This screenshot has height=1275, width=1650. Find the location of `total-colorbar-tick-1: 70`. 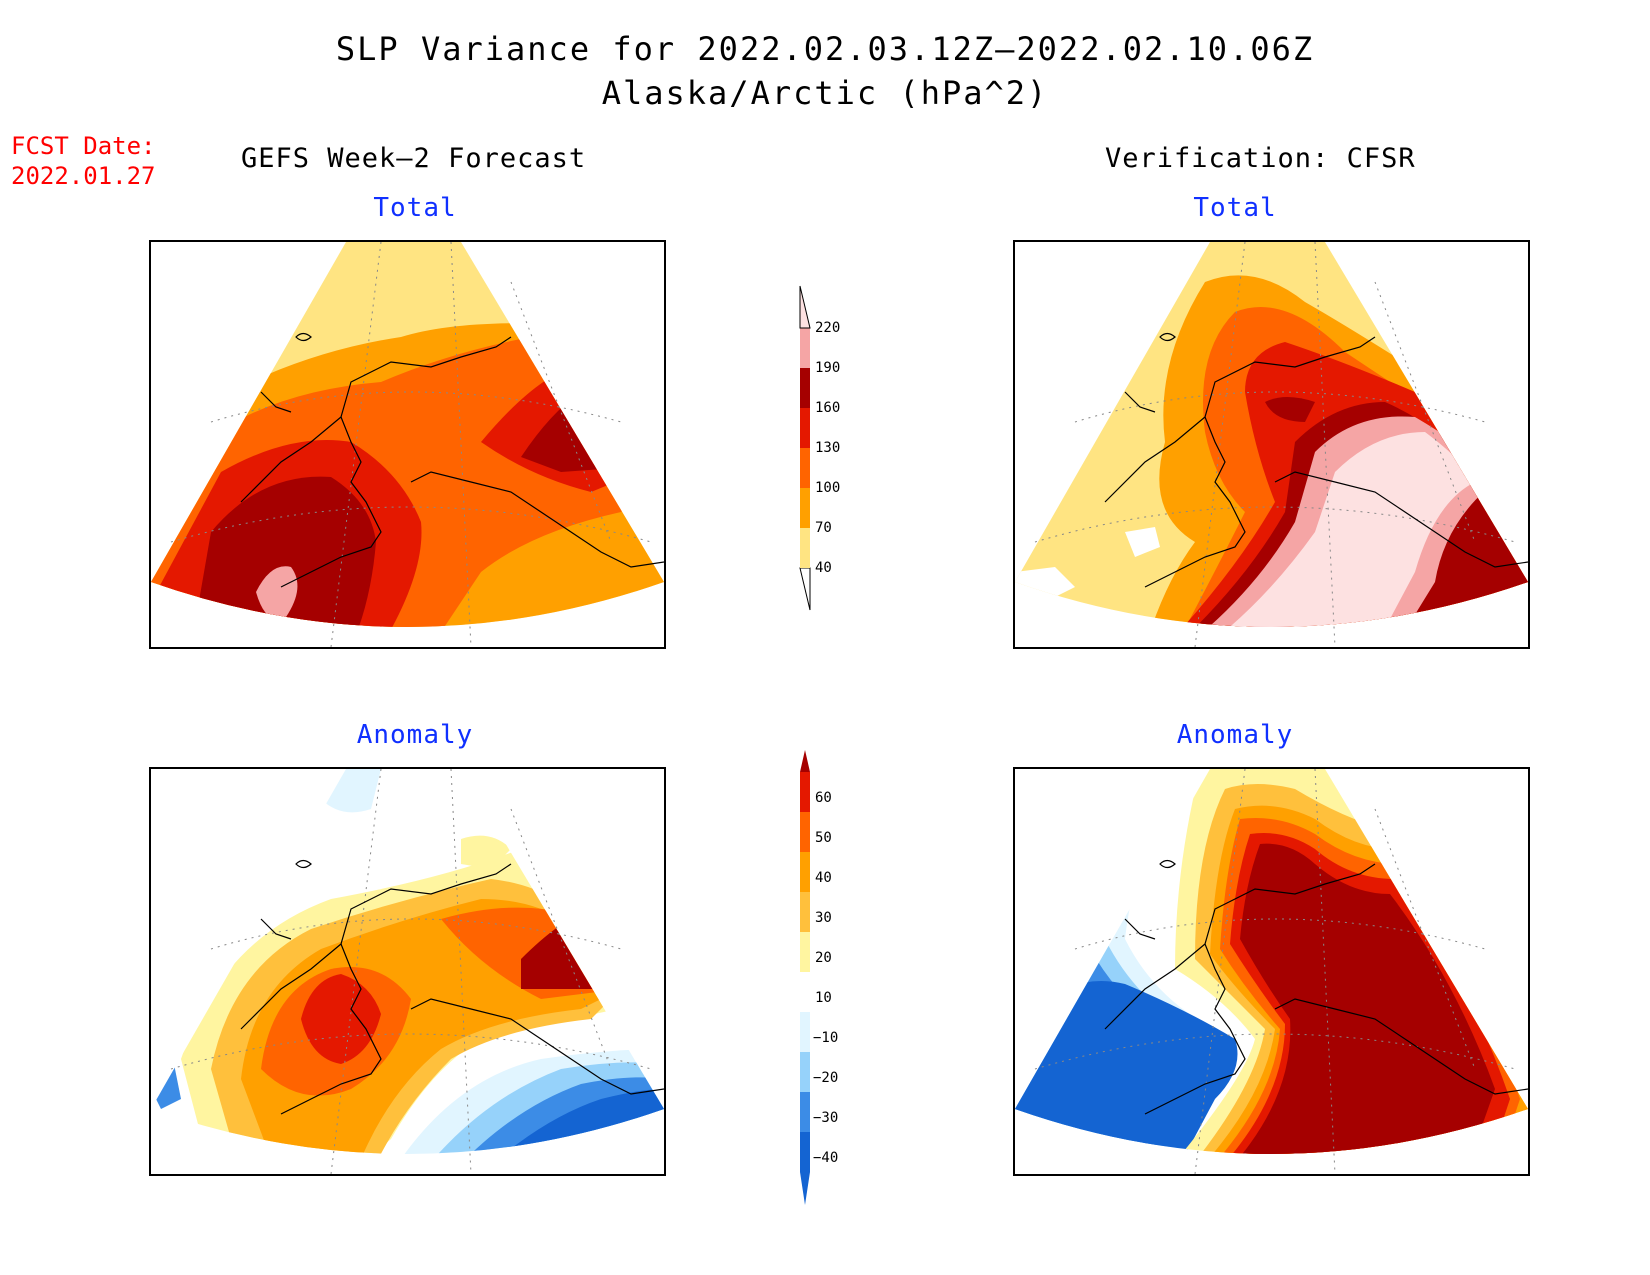

total-colorbar-tick-1: 70 is located at coordinates (823, 528).